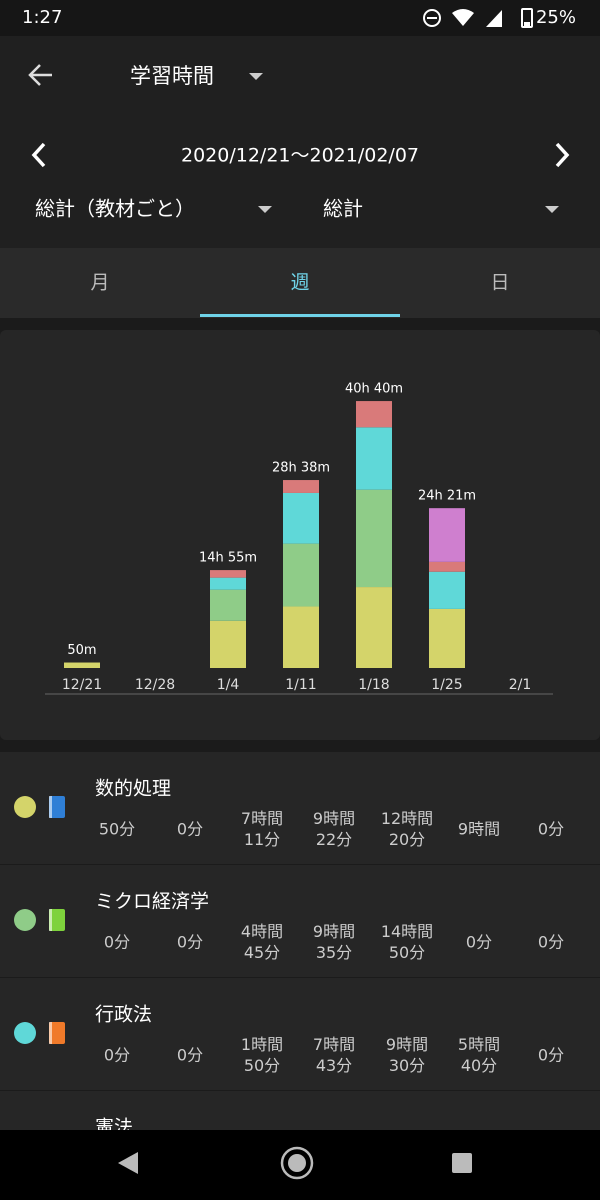 The image size is (600, 1200). I want to click on subject-time: 30分, so click(407, 1065).